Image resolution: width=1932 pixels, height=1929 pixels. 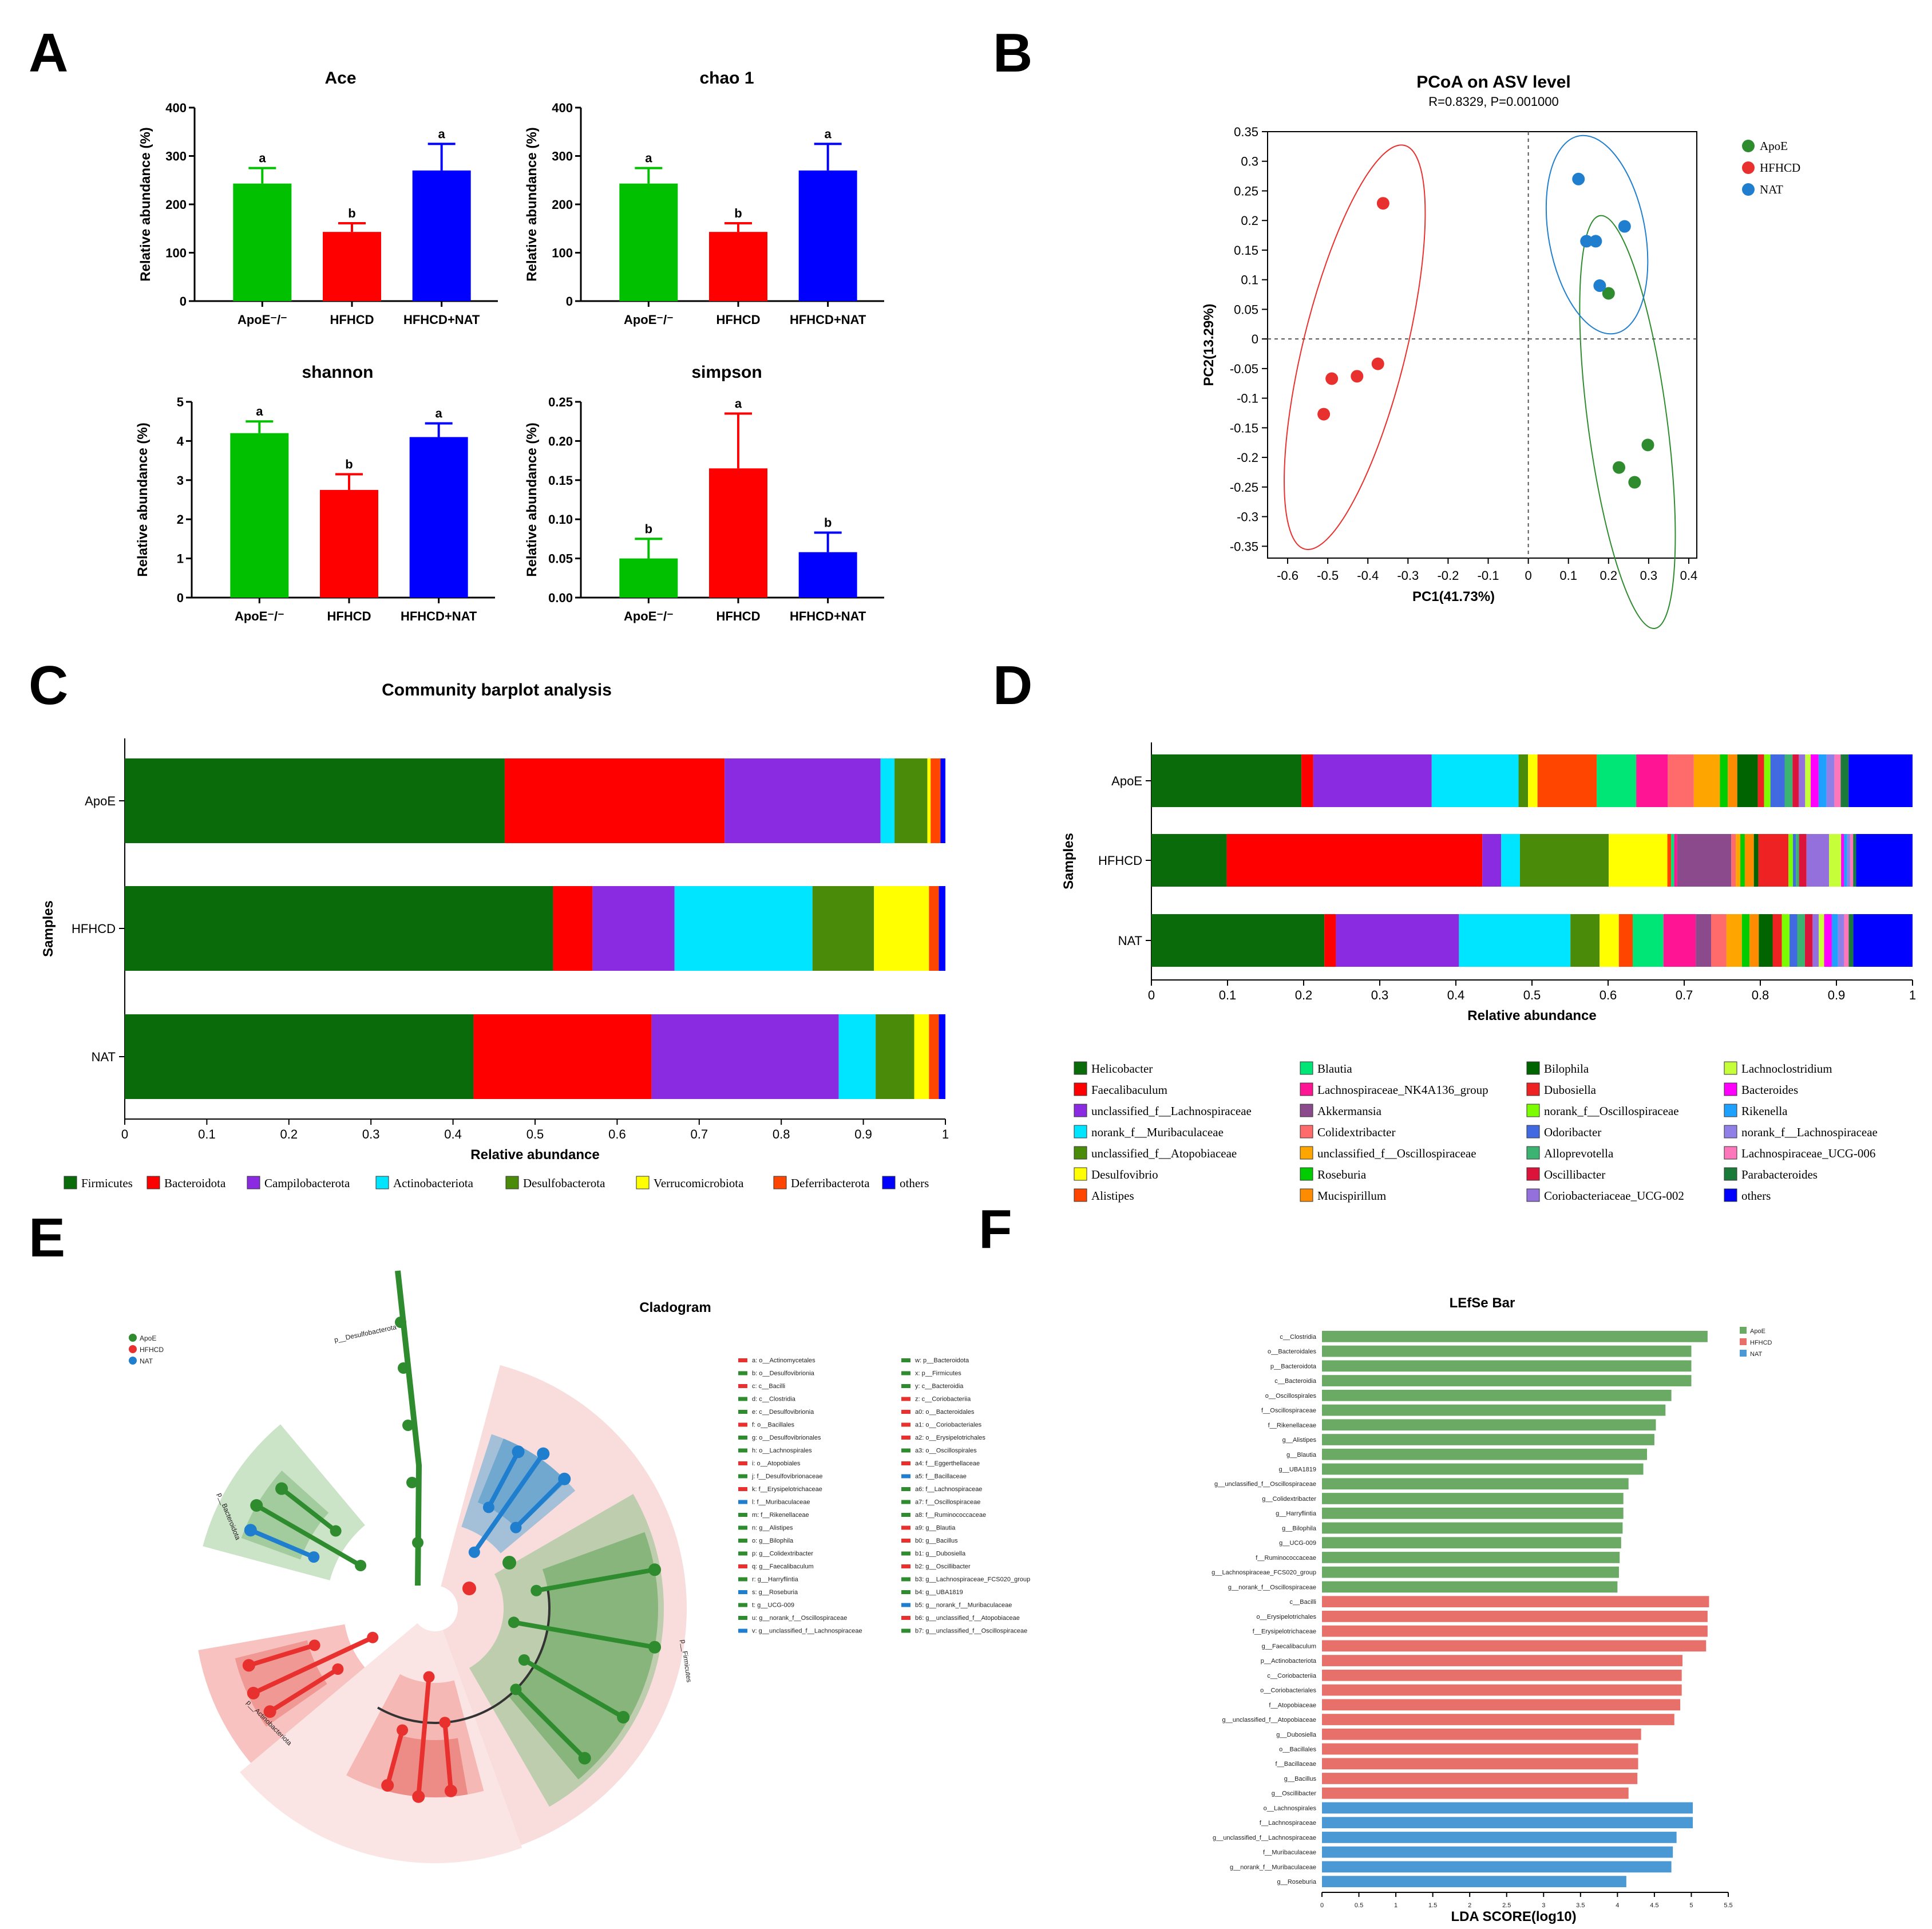 I want to click on y-tick-label: 0, so click(x=569, y=301).